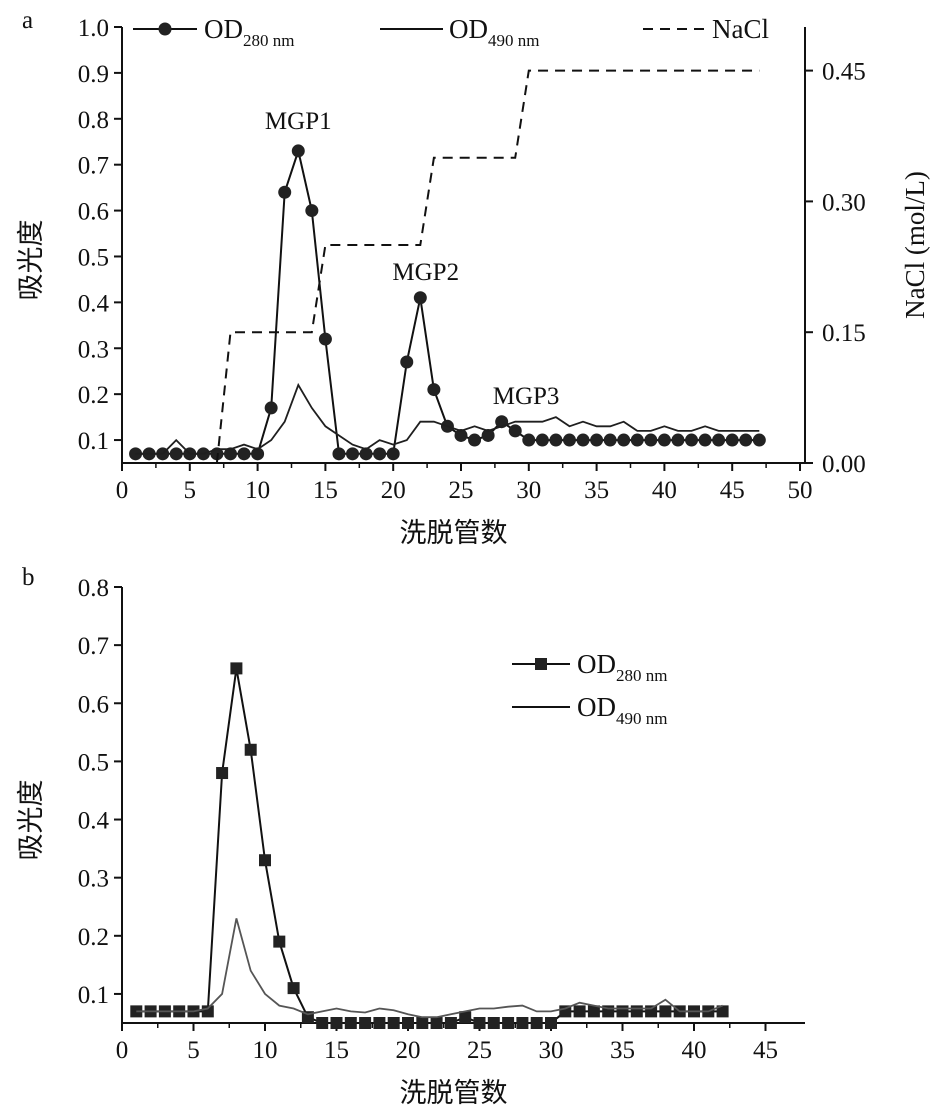 The width and height of the screenshot is (945, 1115). What do you see at coordinates (298, 121) in the screenshot?
I see `peak-label: MGP1` at bounding box center [298, 121].